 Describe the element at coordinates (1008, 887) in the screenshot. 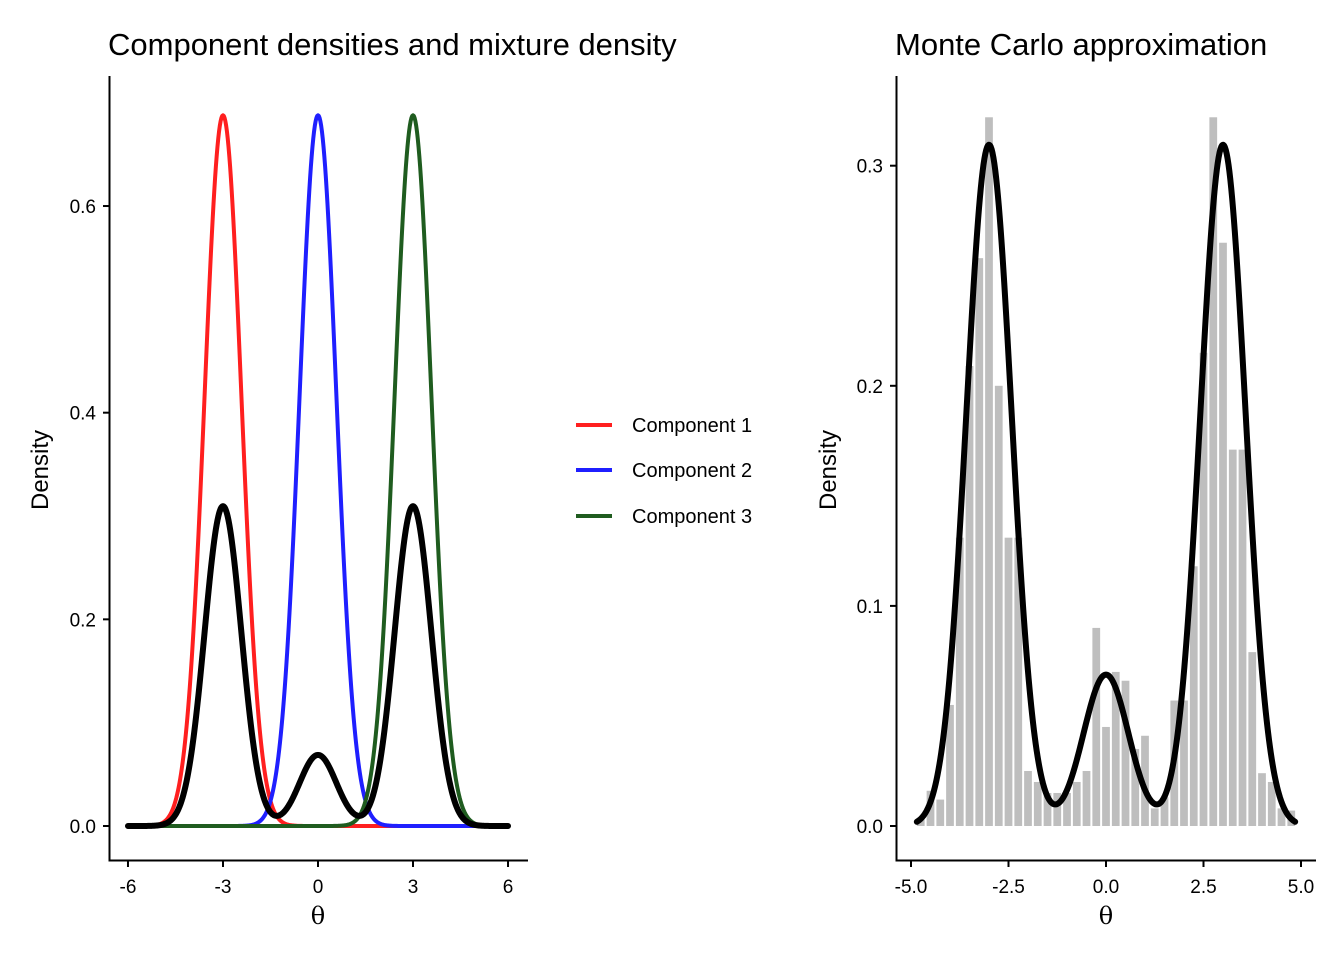

I see `right-x-tick-label: -2.5` at that location.